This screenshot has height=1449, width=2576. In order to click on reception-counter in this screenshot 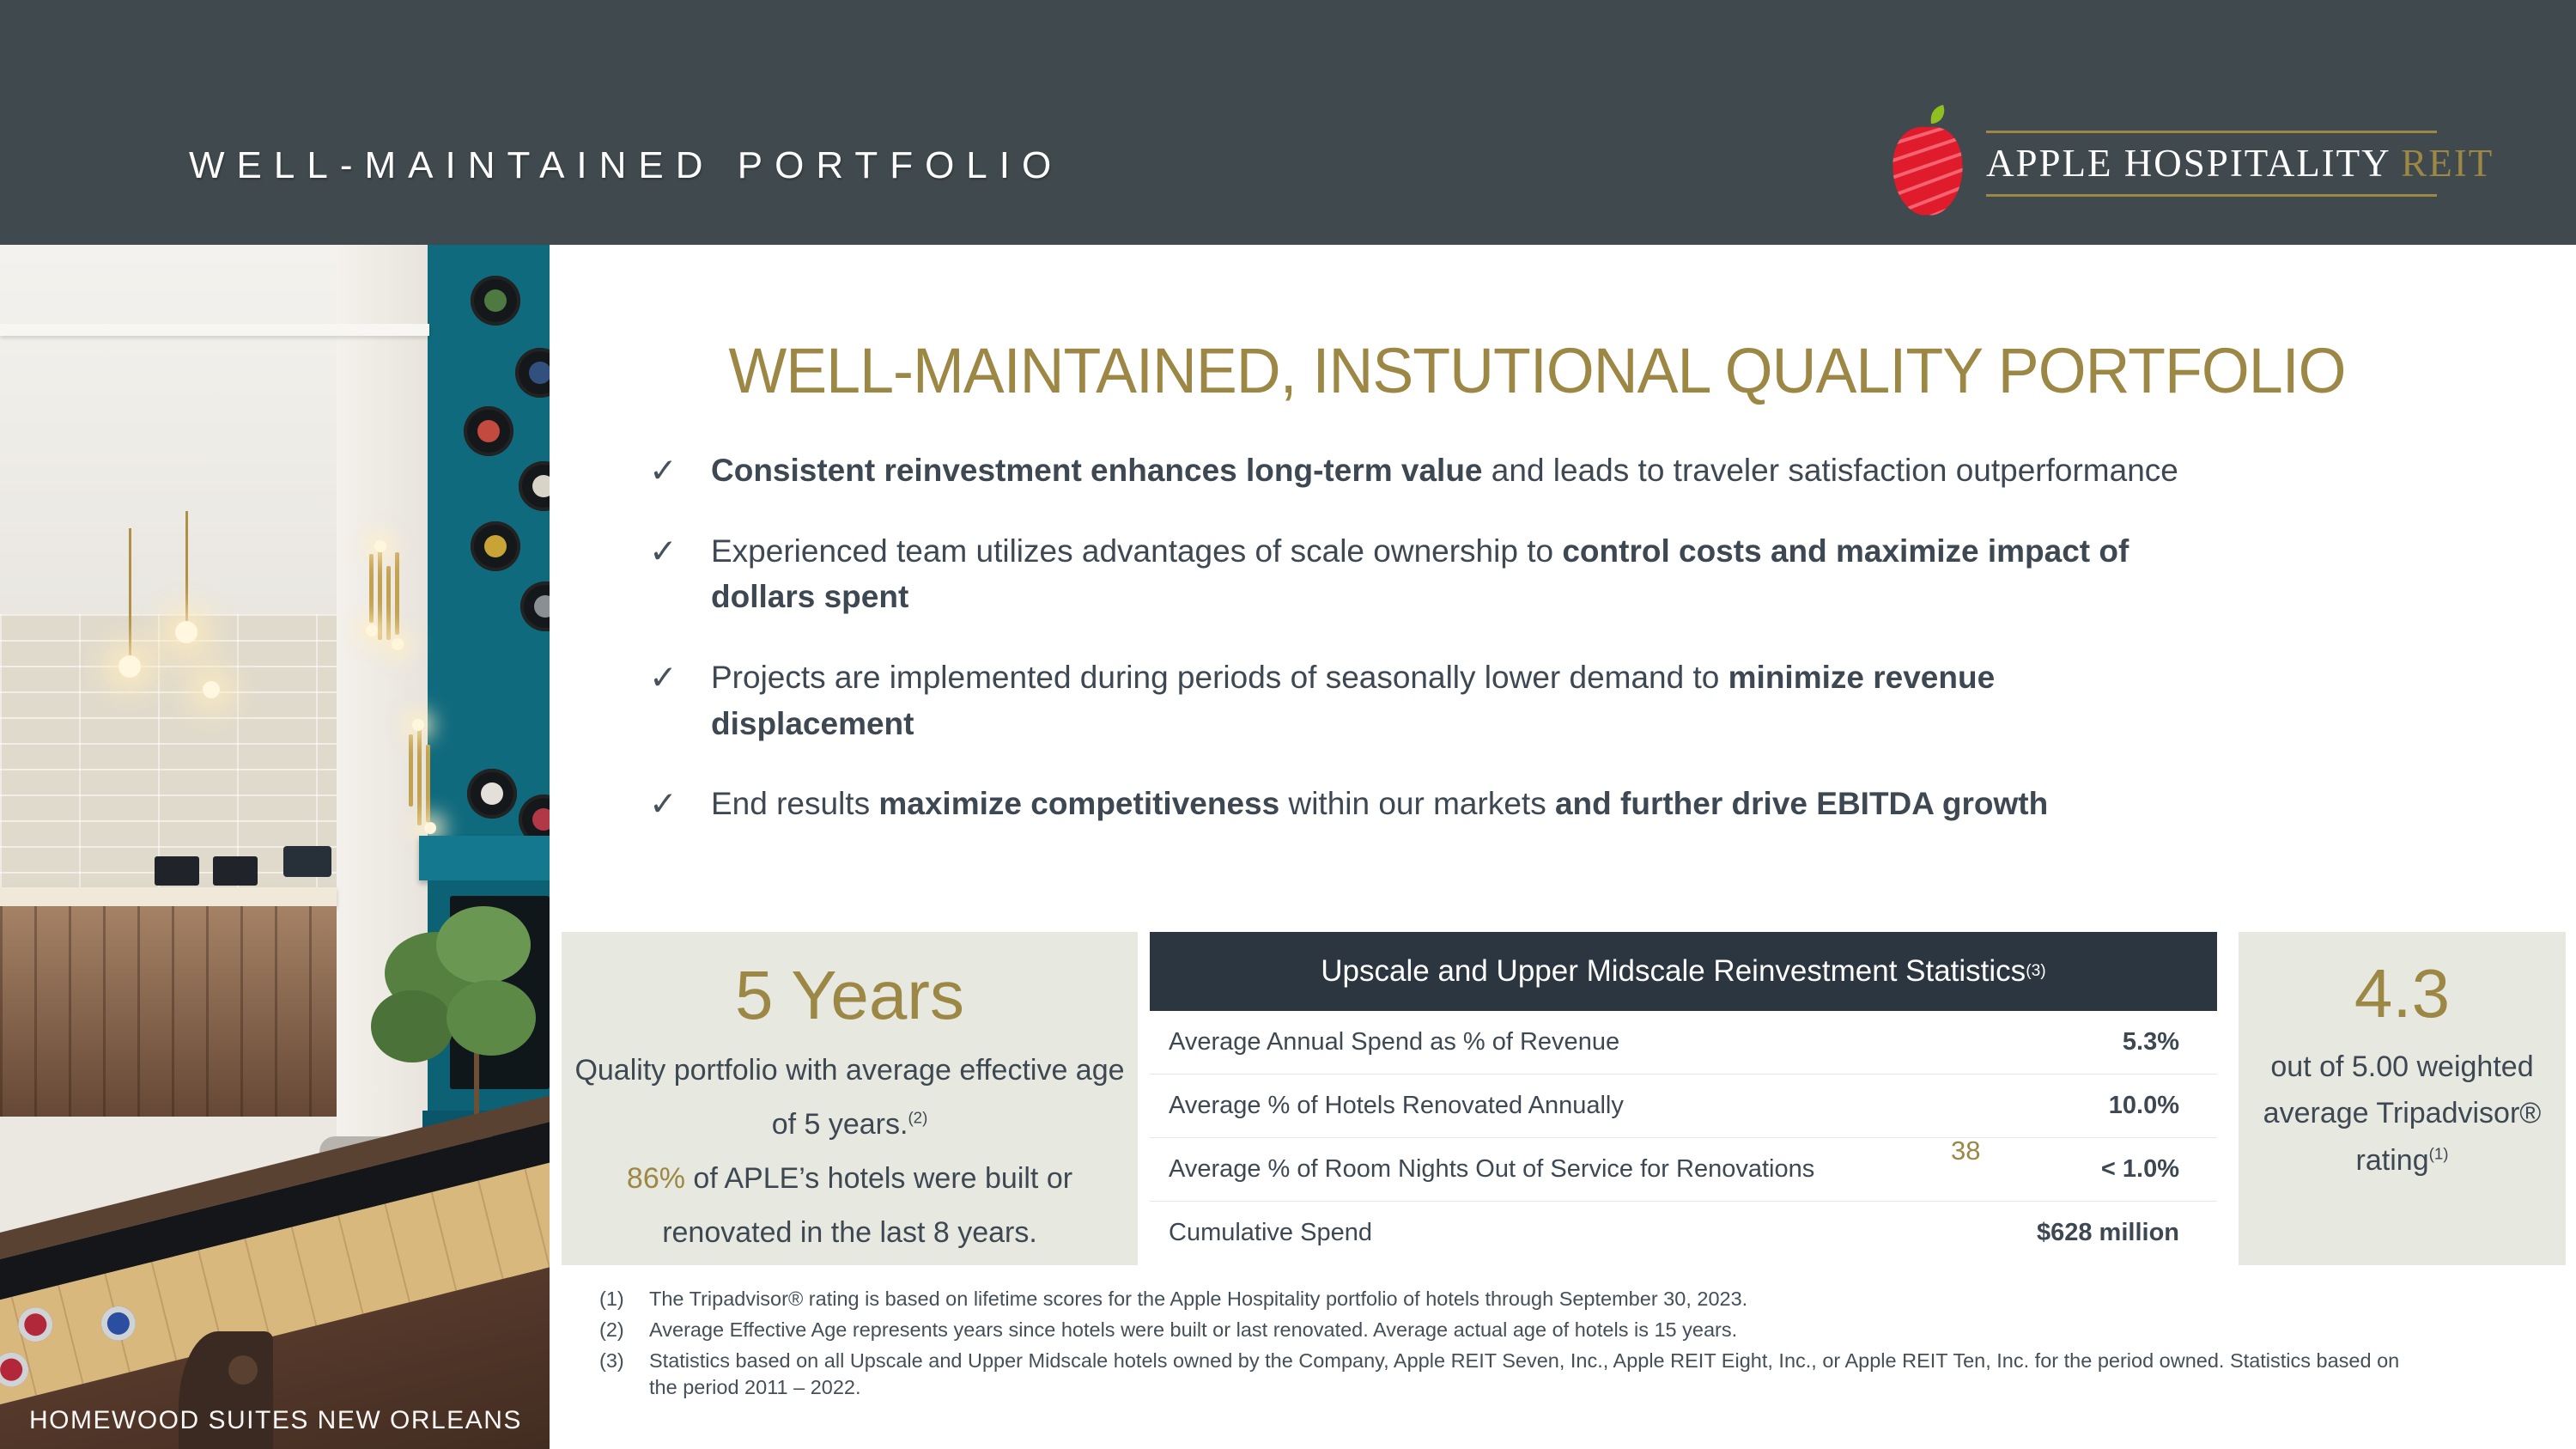, I will do `click(169, 896)`.